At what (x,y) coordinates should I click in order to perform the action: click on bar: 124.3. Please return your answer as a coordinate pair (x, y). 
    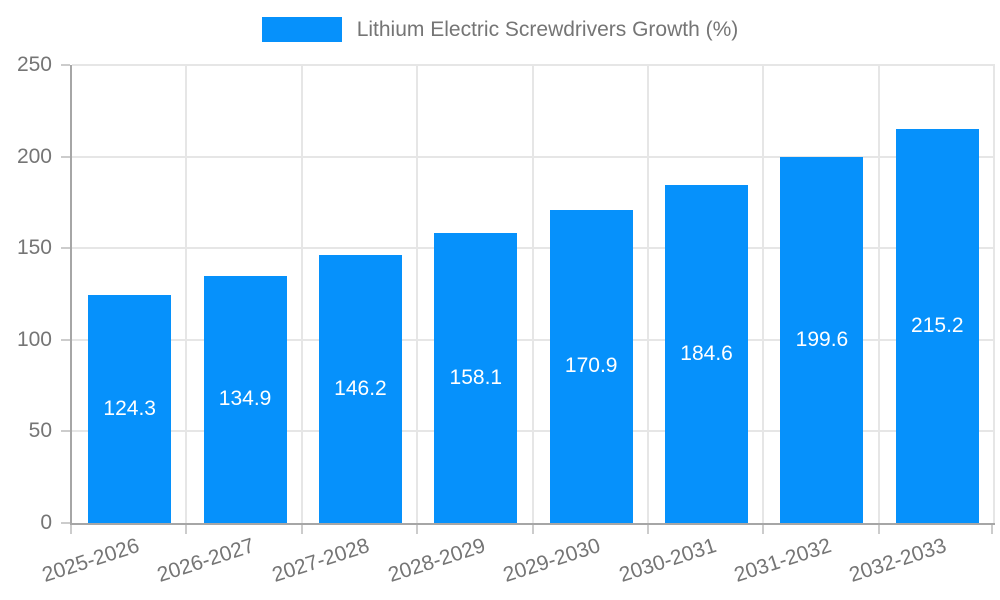
    Looking at the image, I should click on (130, 409).